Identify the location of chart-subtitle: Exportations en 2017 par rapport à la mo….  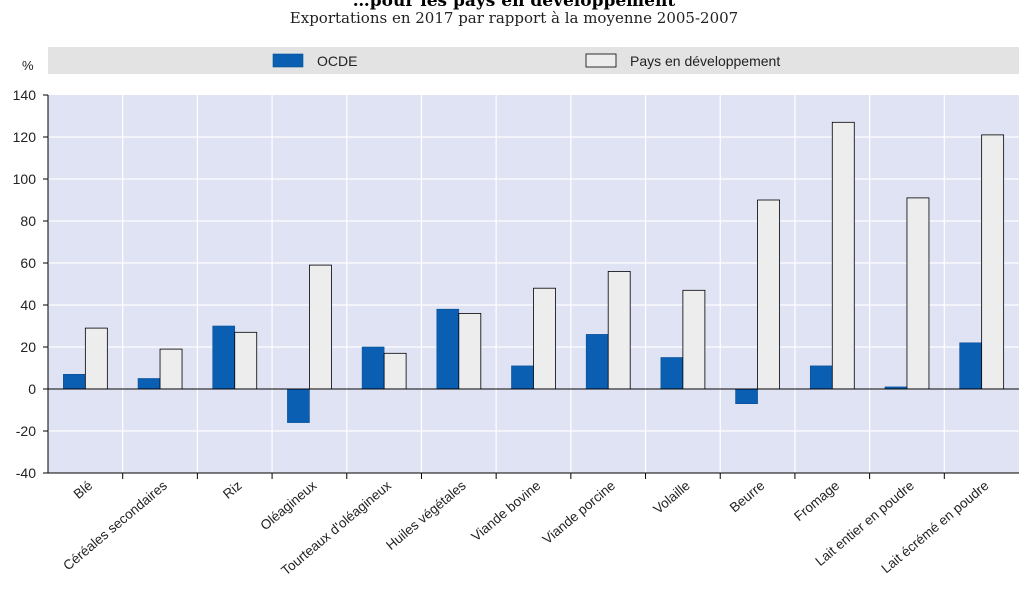
(514, 18).